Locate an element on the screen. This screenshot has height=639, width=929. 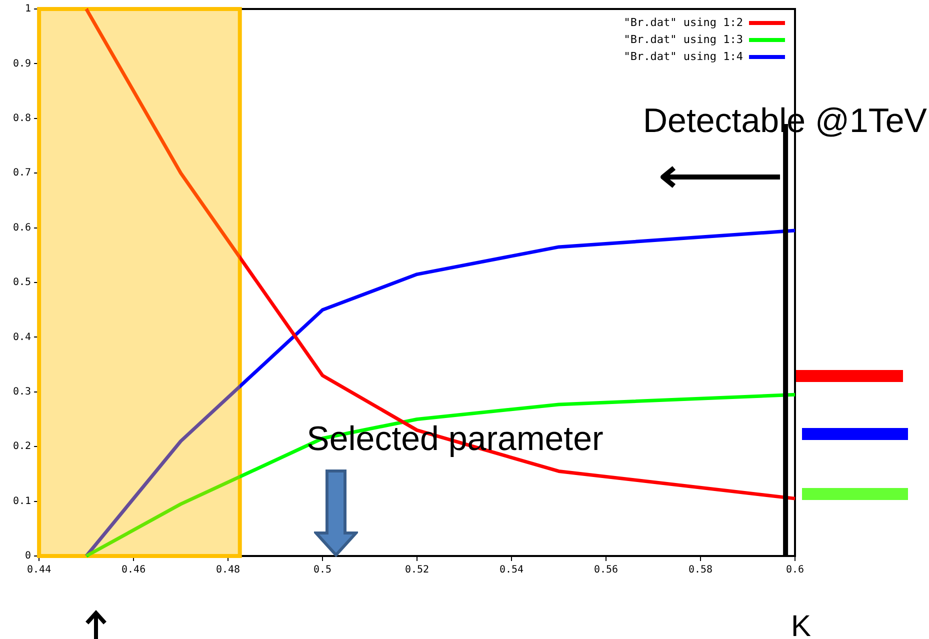
legend-label: "Br.dat" using 1:2 is located at coordinates (683, 22).